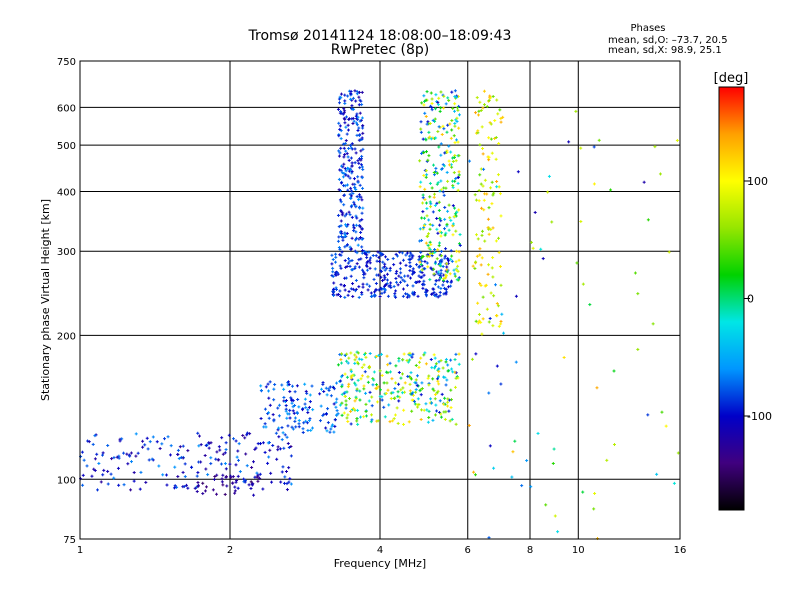 This screenshot has width=800, height=600. Describe the element at coordinates (468, 550) in the screenshot. I see `x-tick-label: 6` at that location.